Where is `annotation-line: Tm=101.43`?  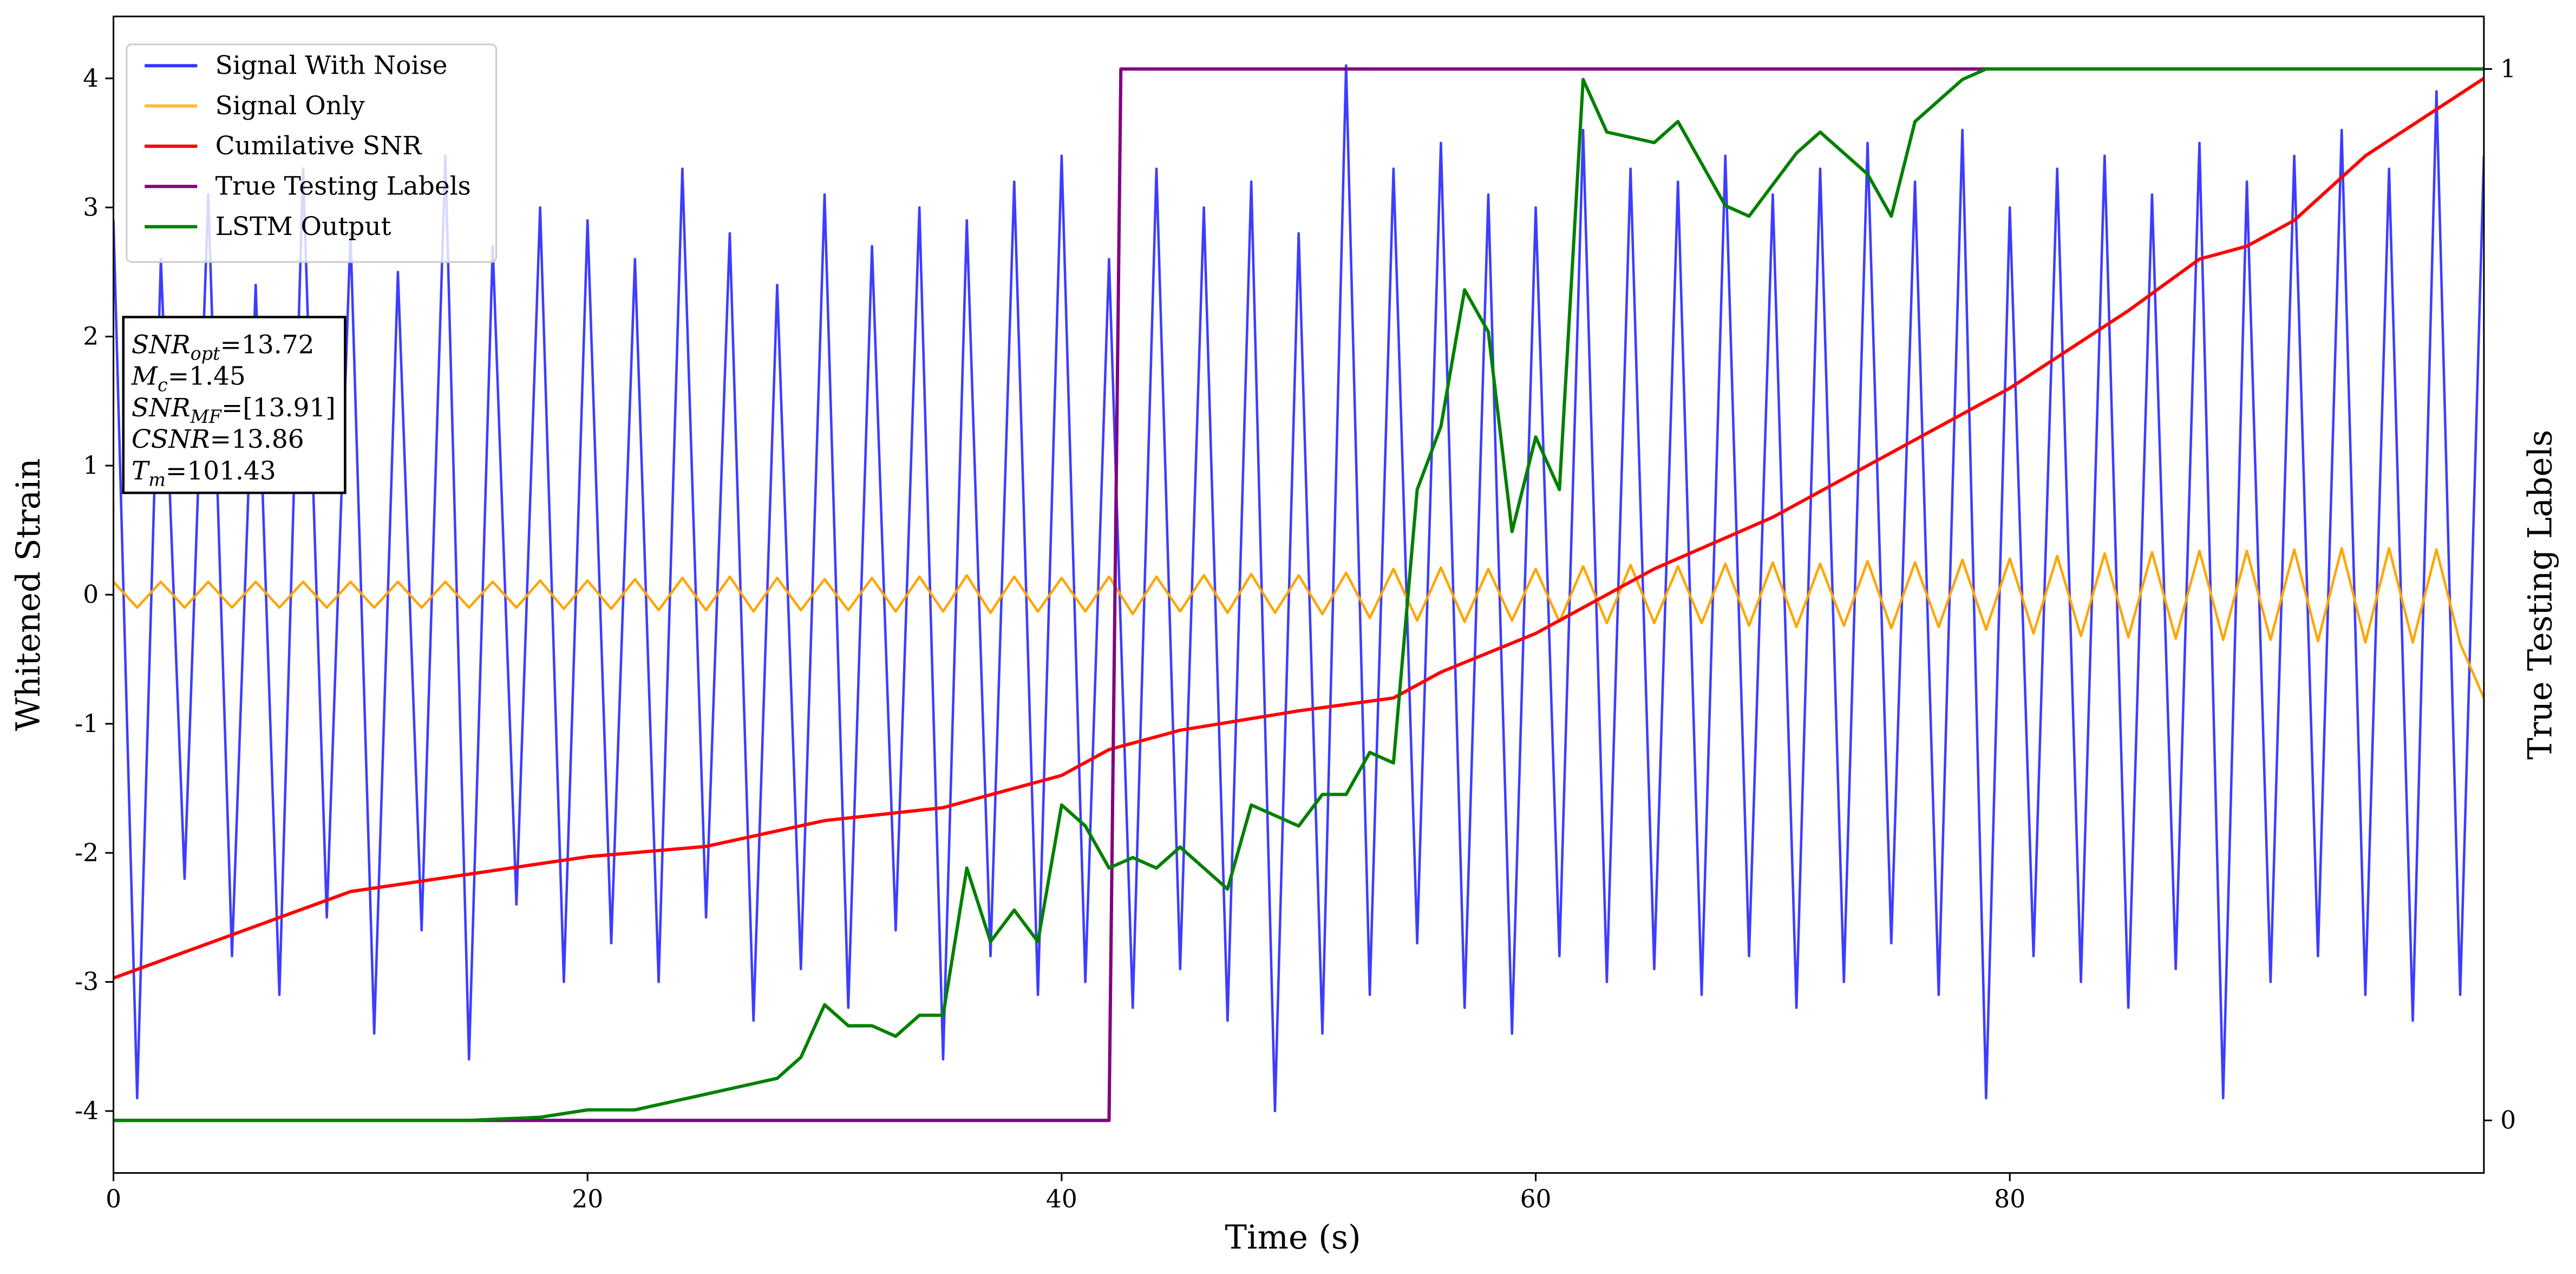 annotation-line: Tm=101.43 is located at coordinates (204, 473).